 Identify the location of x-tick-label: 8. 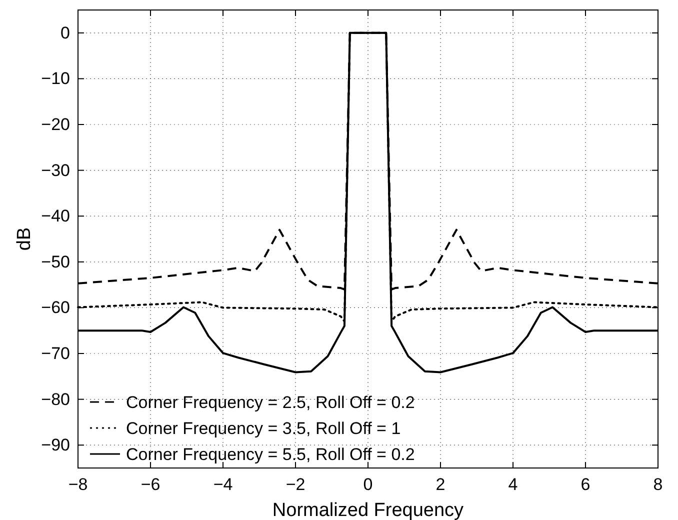
(658, 484).